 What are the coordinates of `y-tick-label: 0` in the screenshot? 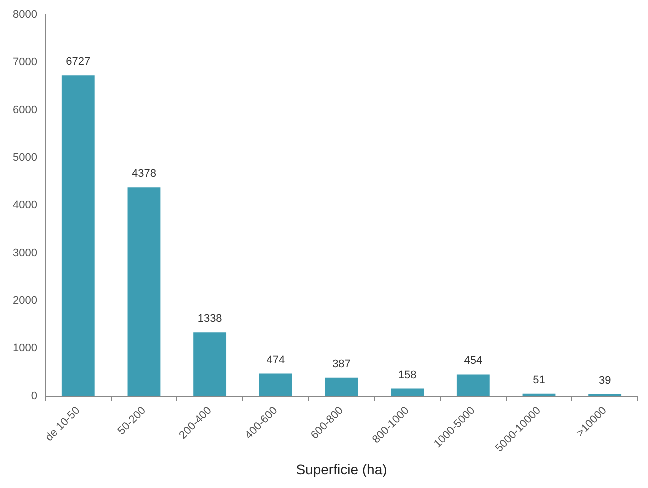 It's located at (34, 396).